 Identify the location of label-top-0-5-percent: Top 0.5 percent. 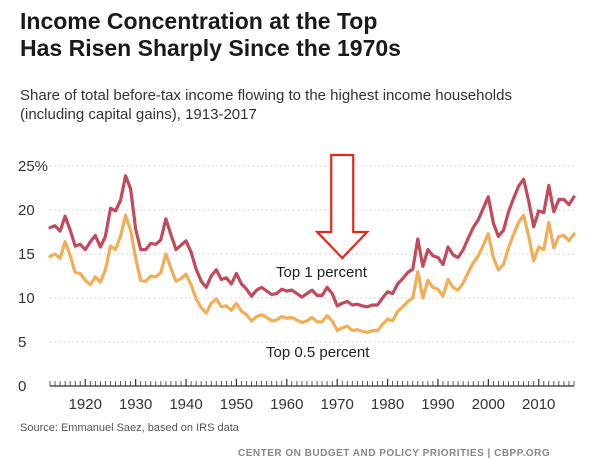
(318, 352).